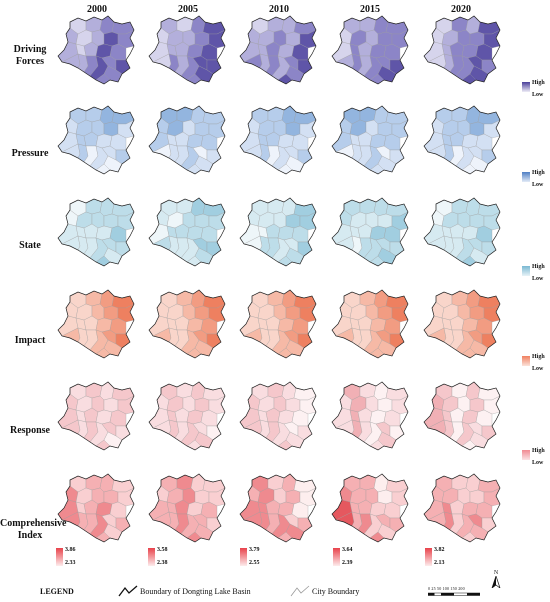  I want to click on year-header-2015: 2015, so click(370, 9).